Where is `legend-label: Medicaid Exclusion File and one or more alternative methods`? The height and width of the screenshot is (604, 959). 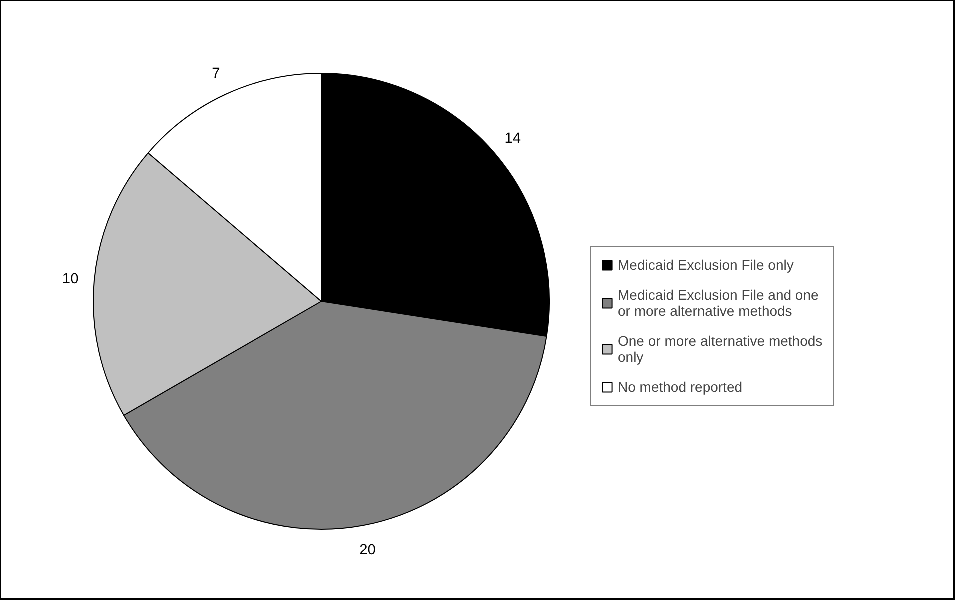 legend-label: Medicaid Exclusion File and one or more alternative methods is located at coordinates (718, 303).